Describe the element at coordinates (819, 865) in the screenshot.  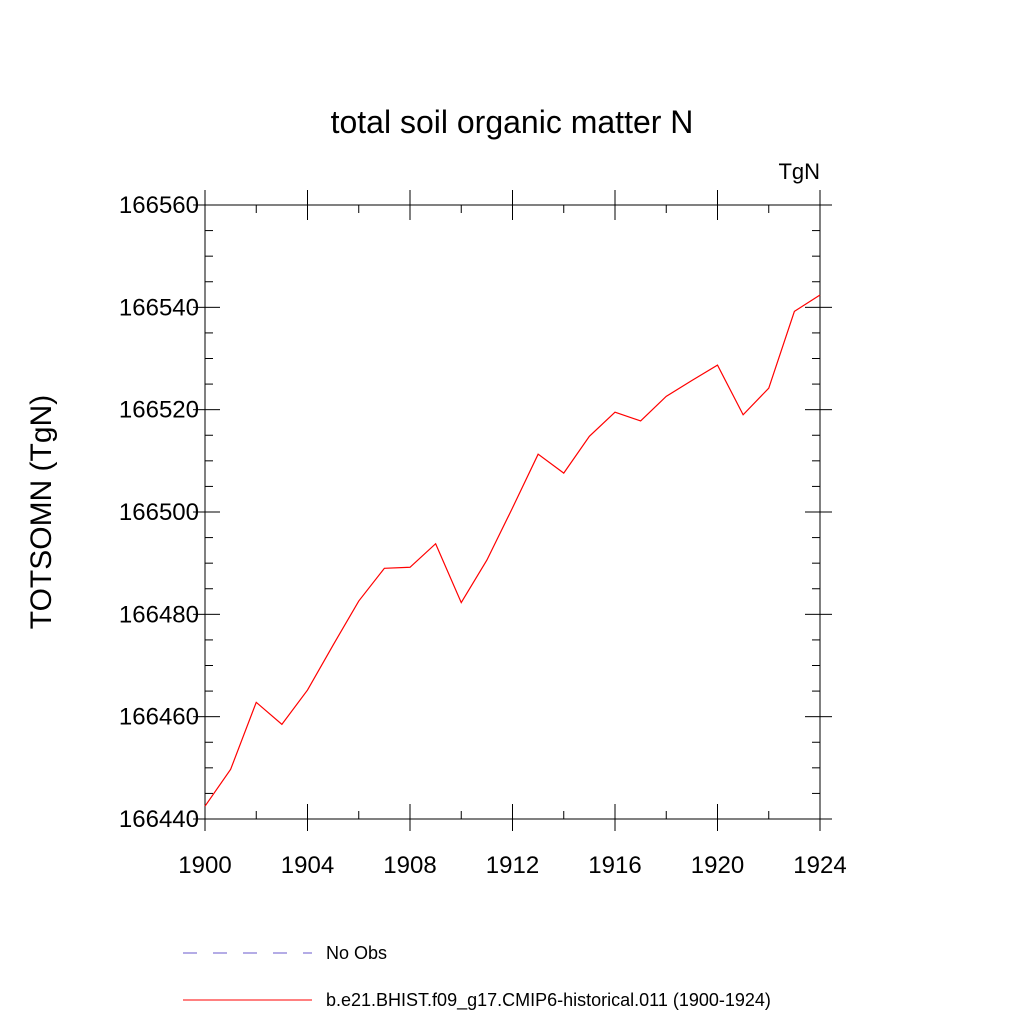
I see `x-tick-label: 1924` at that location.